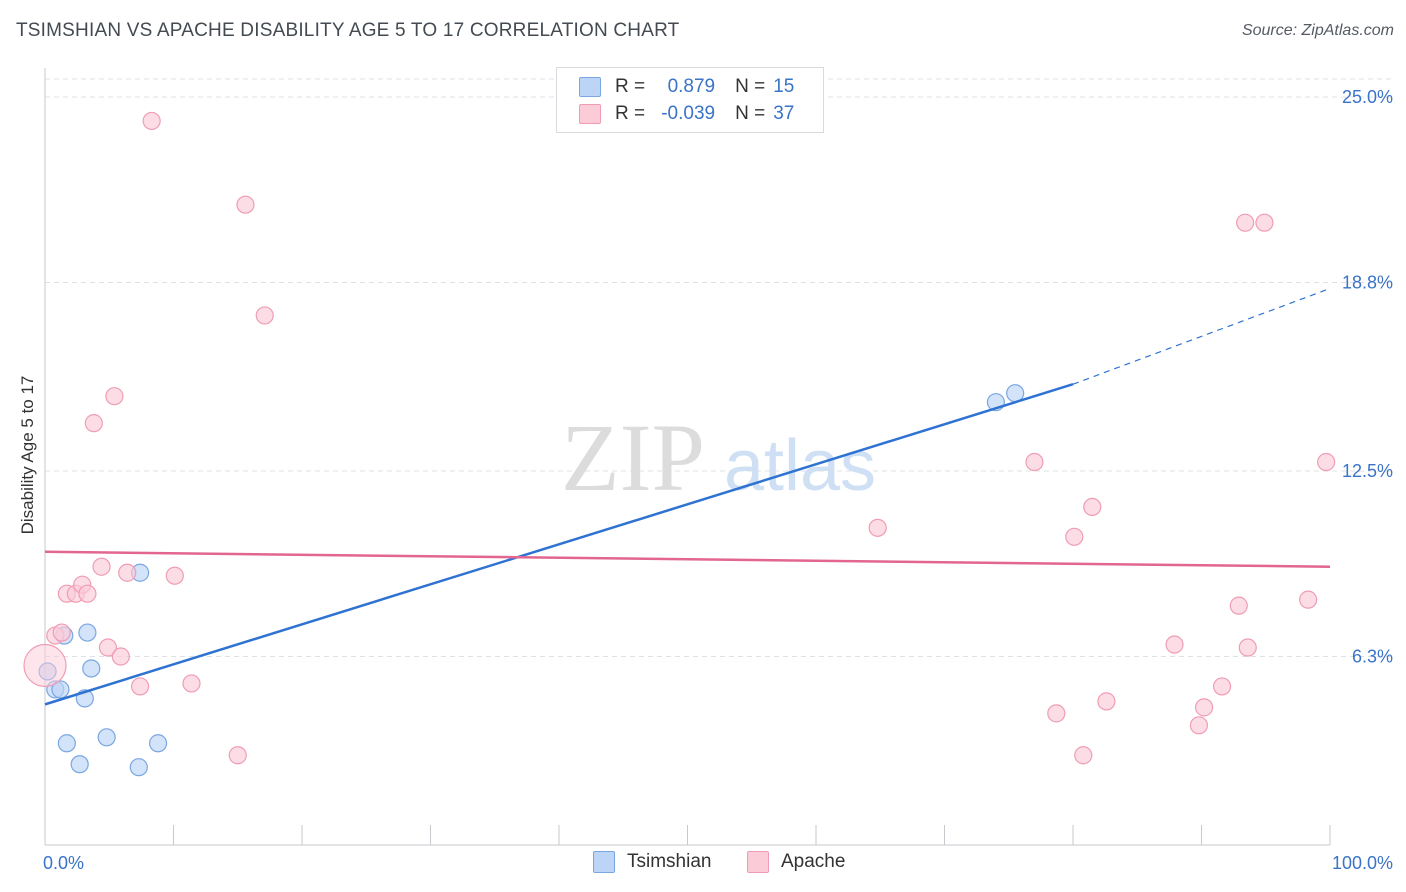 The width and height of the screenshot is (1406, 892). I want to click on legend-item-tsimshian: Tsimshian, so click(652, 862).